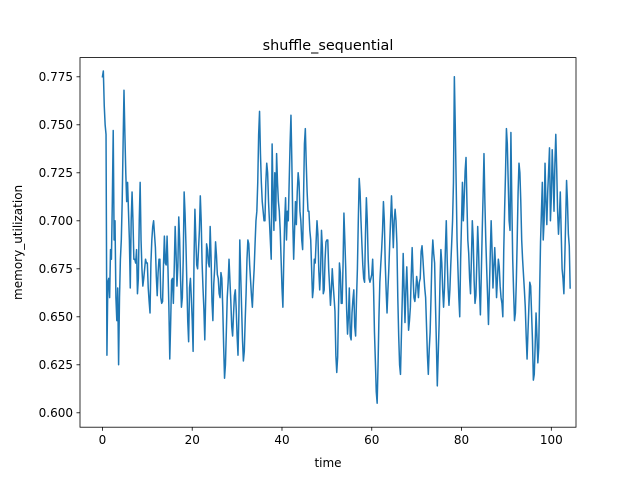 This screenshot has height=485, width=640. What do you see at coordinates (56, 413) in the screenshot?
I see `y-tick-label: 0.600` at bounding box center [56, 413].